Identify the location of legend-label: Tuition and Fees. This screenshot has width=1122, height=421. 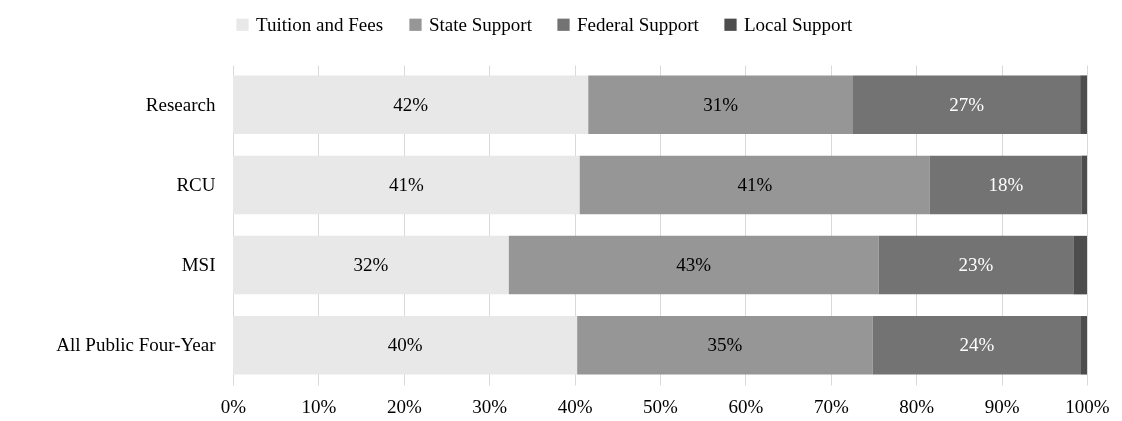
(320, 24).